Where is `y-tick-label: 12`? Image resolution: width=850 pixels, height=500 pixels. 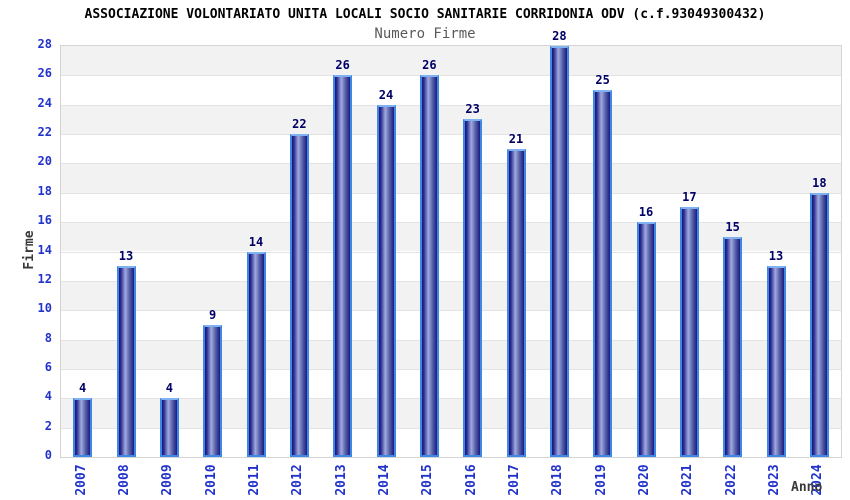 y-tick-label: 12 is located at coordinates (44, 278).